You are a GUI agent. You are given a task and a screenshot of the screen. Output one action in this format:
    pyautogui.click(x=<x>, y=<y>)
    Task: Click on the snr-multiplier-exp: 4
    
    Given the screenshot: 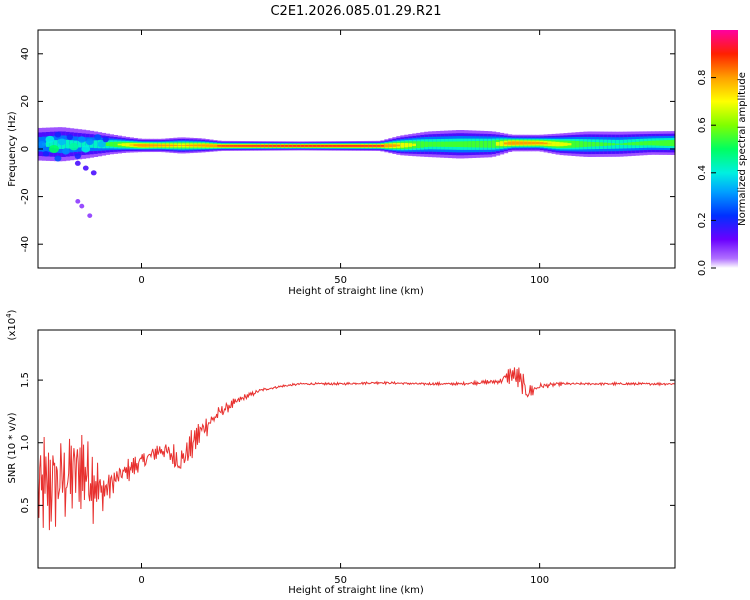 What is the action you would take?
    pyautogui.click(x=9, y=315)
    